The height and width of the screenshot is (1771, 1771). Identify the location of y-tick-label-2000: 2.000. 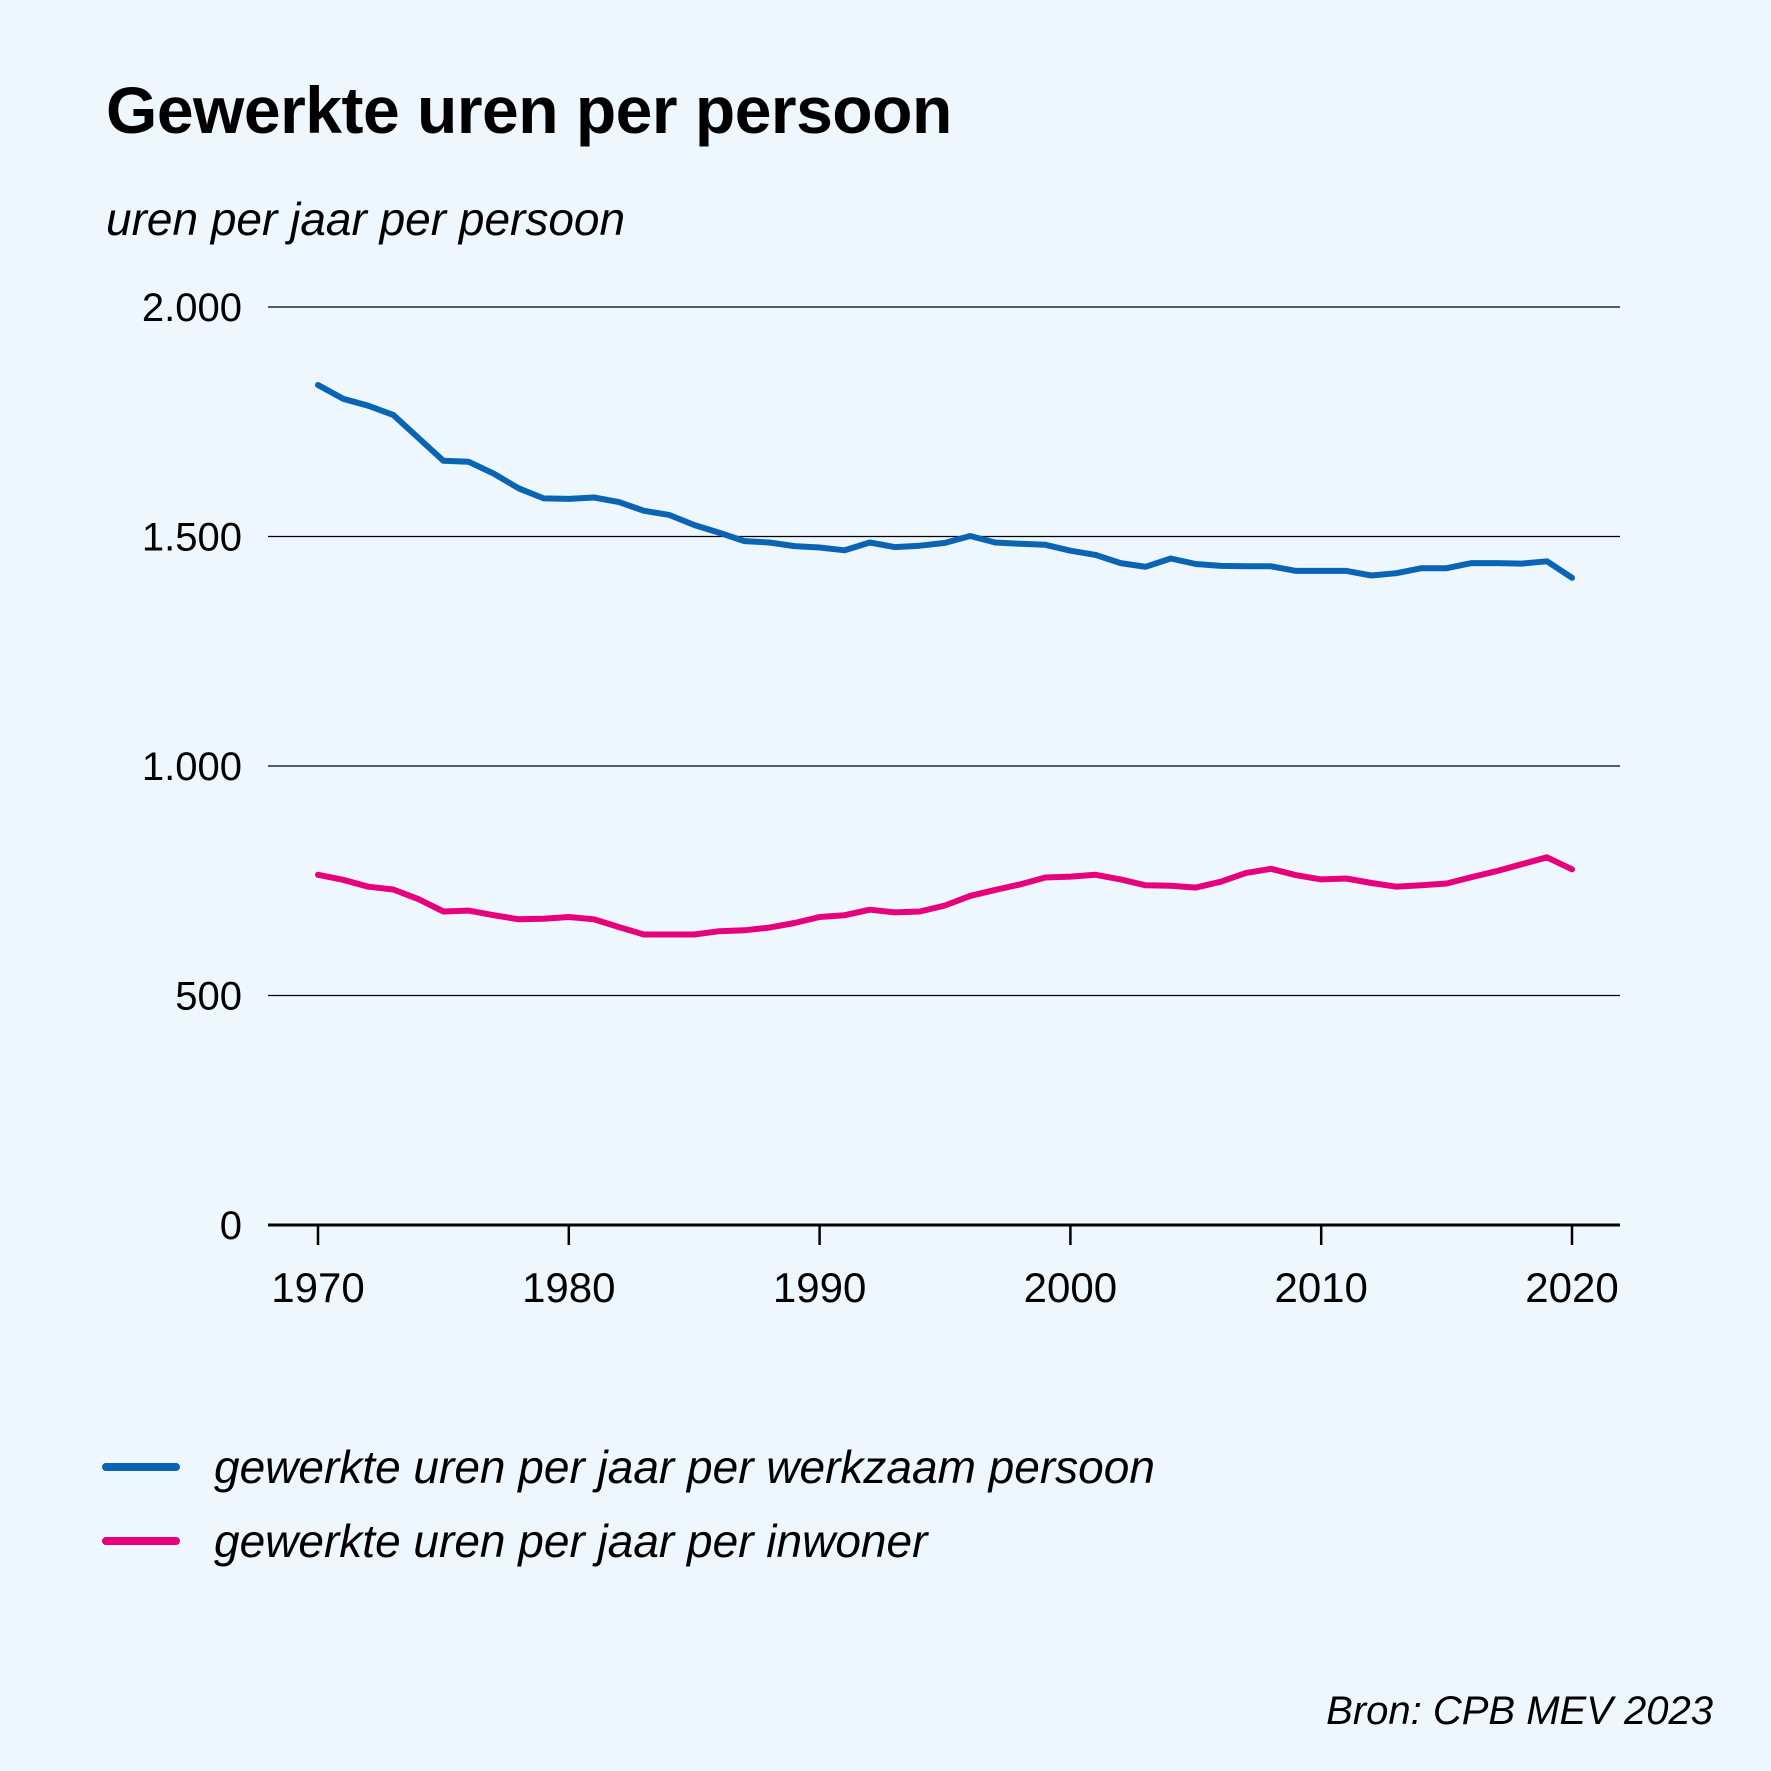
(192, 308).